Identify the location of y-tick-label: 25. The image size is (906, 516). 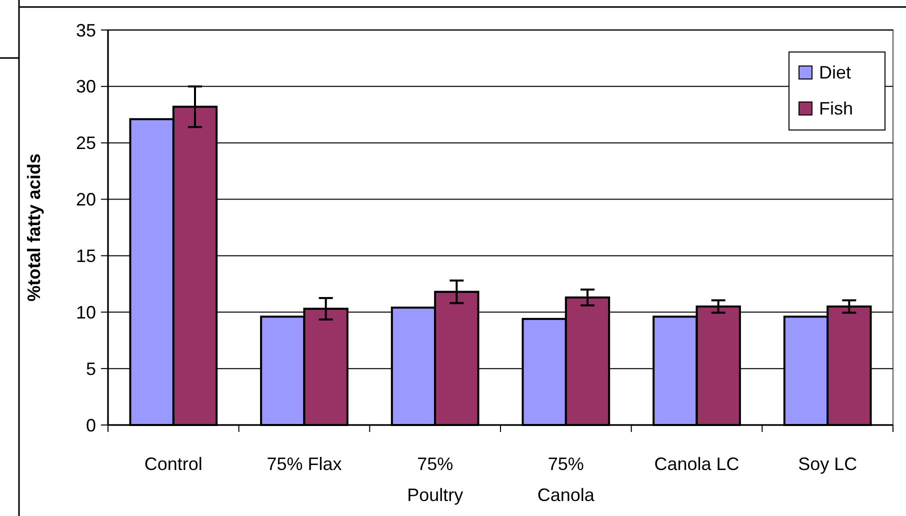
(86, 143).